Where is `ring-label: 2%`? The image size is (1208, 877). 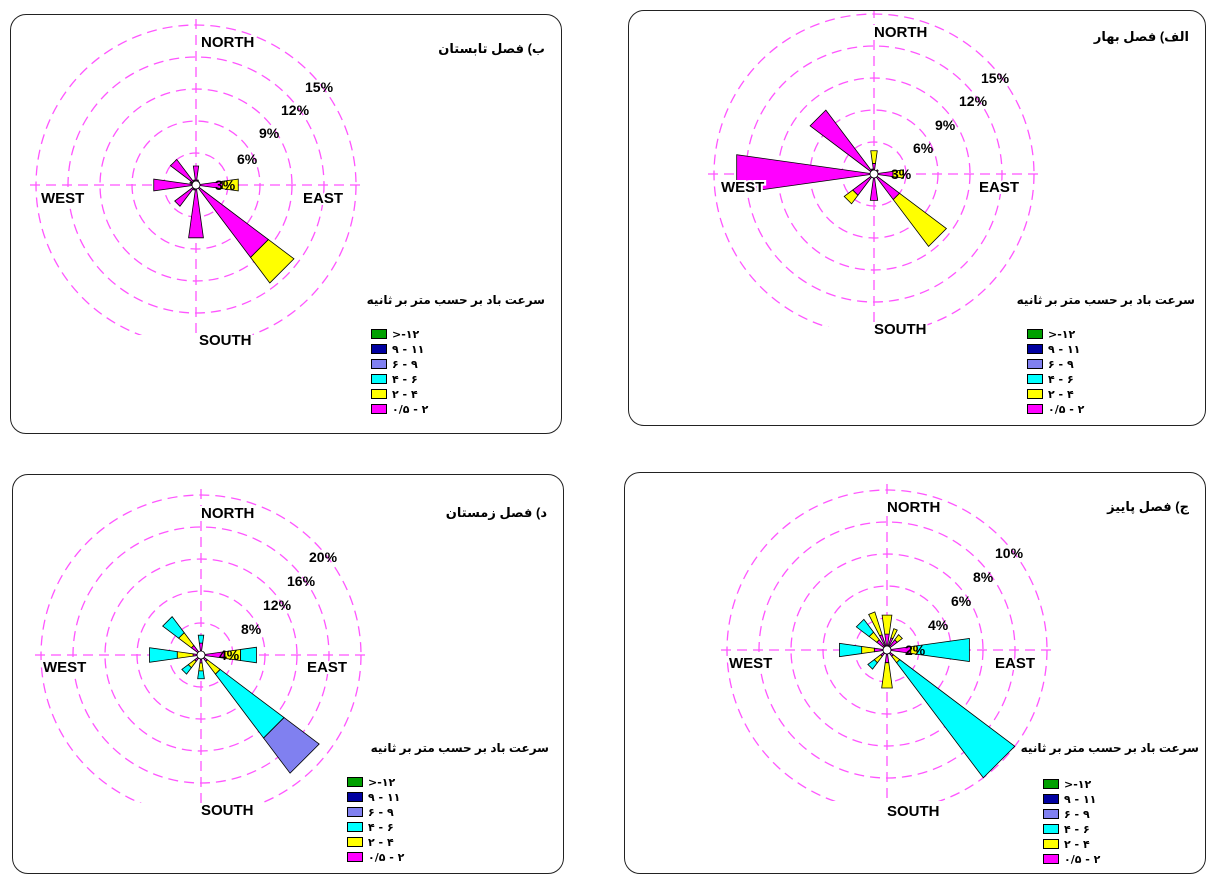 ring-label: 2% is located at coordinates (915, 650).